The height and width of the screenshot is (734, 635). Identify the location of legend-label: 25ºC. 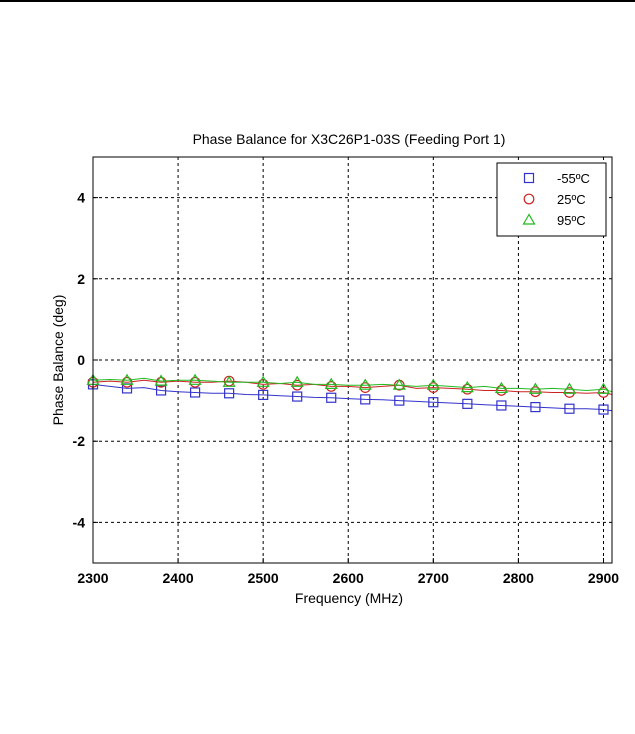
(571, 199).